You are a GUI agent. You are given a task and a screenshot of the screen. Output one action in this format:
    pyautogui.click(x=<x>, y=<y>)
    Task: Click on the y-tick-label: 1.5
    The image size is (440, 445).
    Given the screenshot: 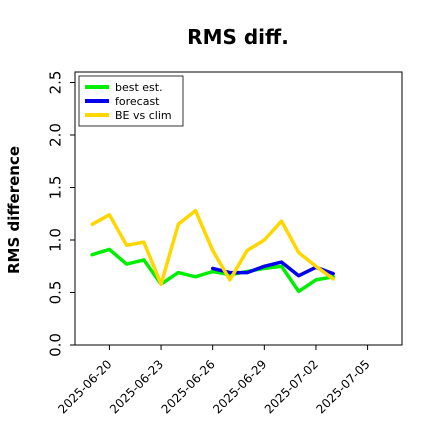 What is the action you would take?
    pyautogui.click(x=55, y=188)
    